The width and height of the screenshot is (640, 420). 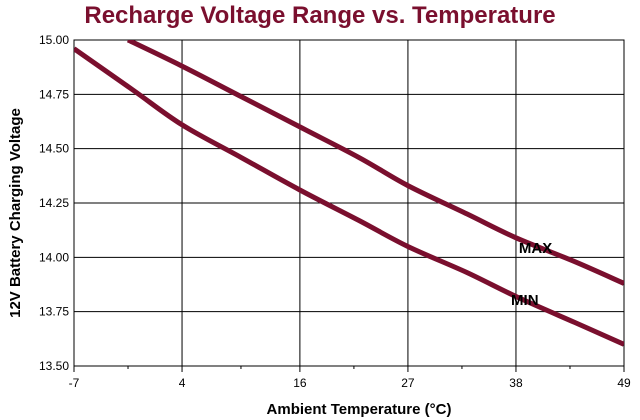 I want to click on x-axis-title: Ambient Temperature (°C), so click(x=359, y=409).